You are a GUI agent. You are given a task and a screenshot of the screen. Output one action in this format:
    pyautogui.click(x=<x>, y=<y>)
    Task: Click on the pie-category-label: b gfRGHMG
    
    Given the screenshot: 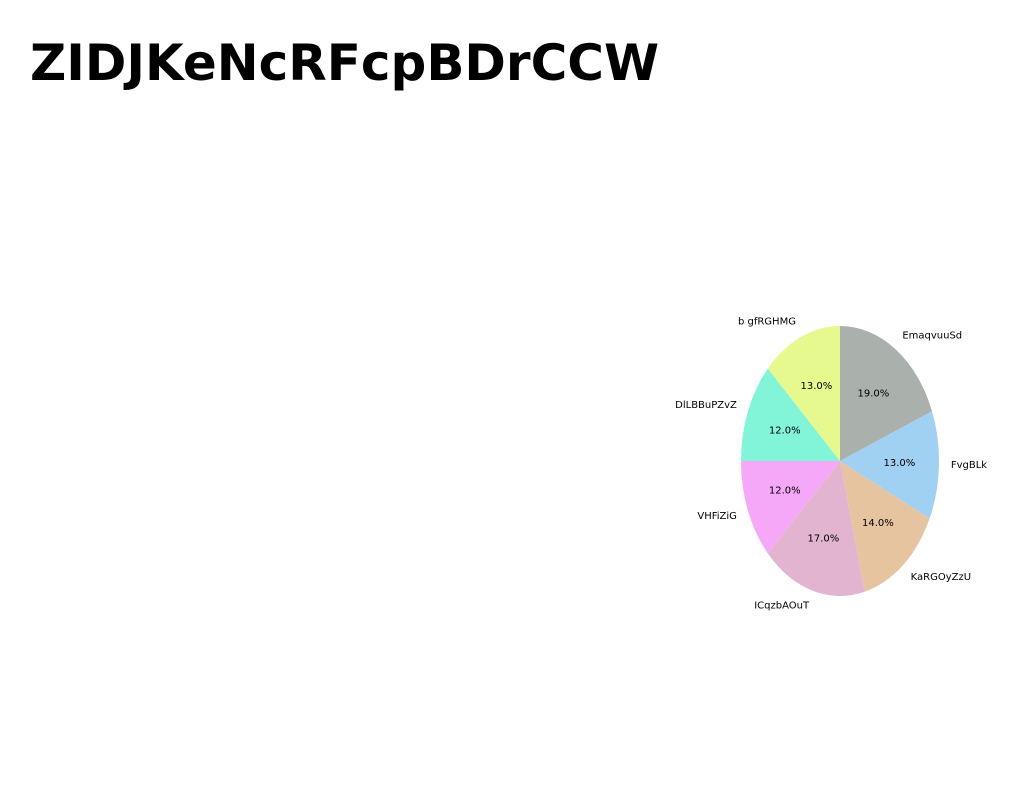 What is the action you would take?
    pyautogui.click(x=767, y=322)
    